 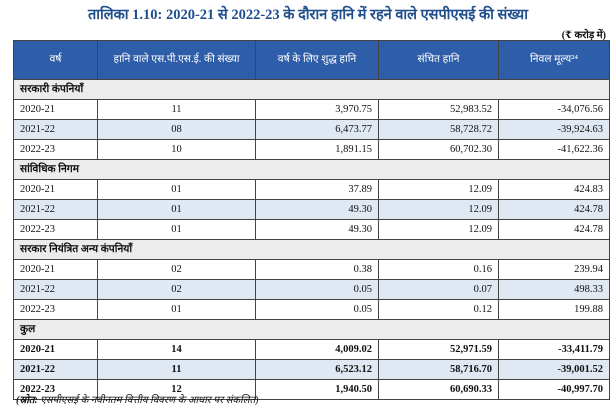 I want to click on count-cell: 08, so click(x=176, y=129).